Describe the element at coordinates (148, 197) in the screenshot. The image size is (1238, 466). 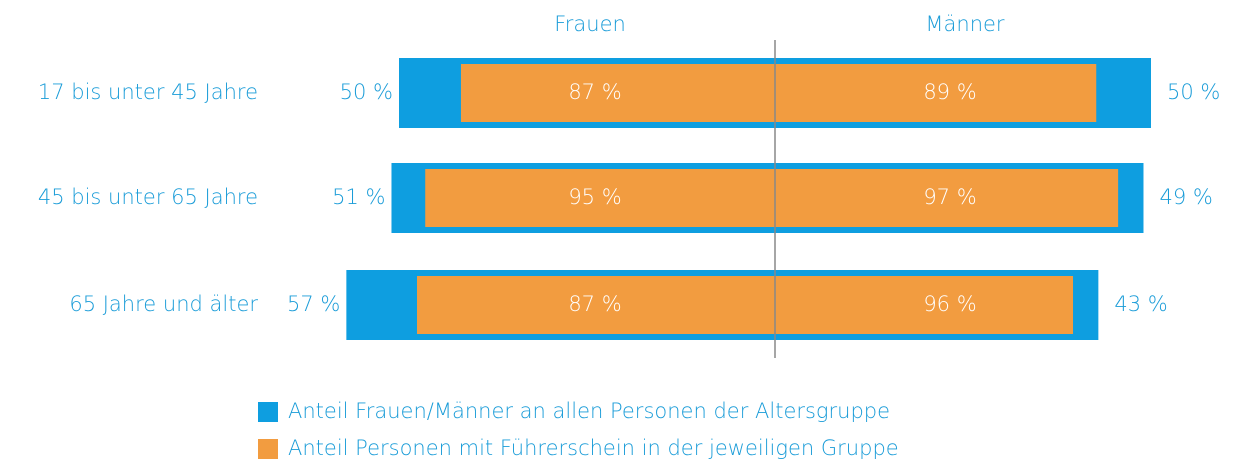
I see `category-label: 45 bis unter 65 Jahre` at that location.